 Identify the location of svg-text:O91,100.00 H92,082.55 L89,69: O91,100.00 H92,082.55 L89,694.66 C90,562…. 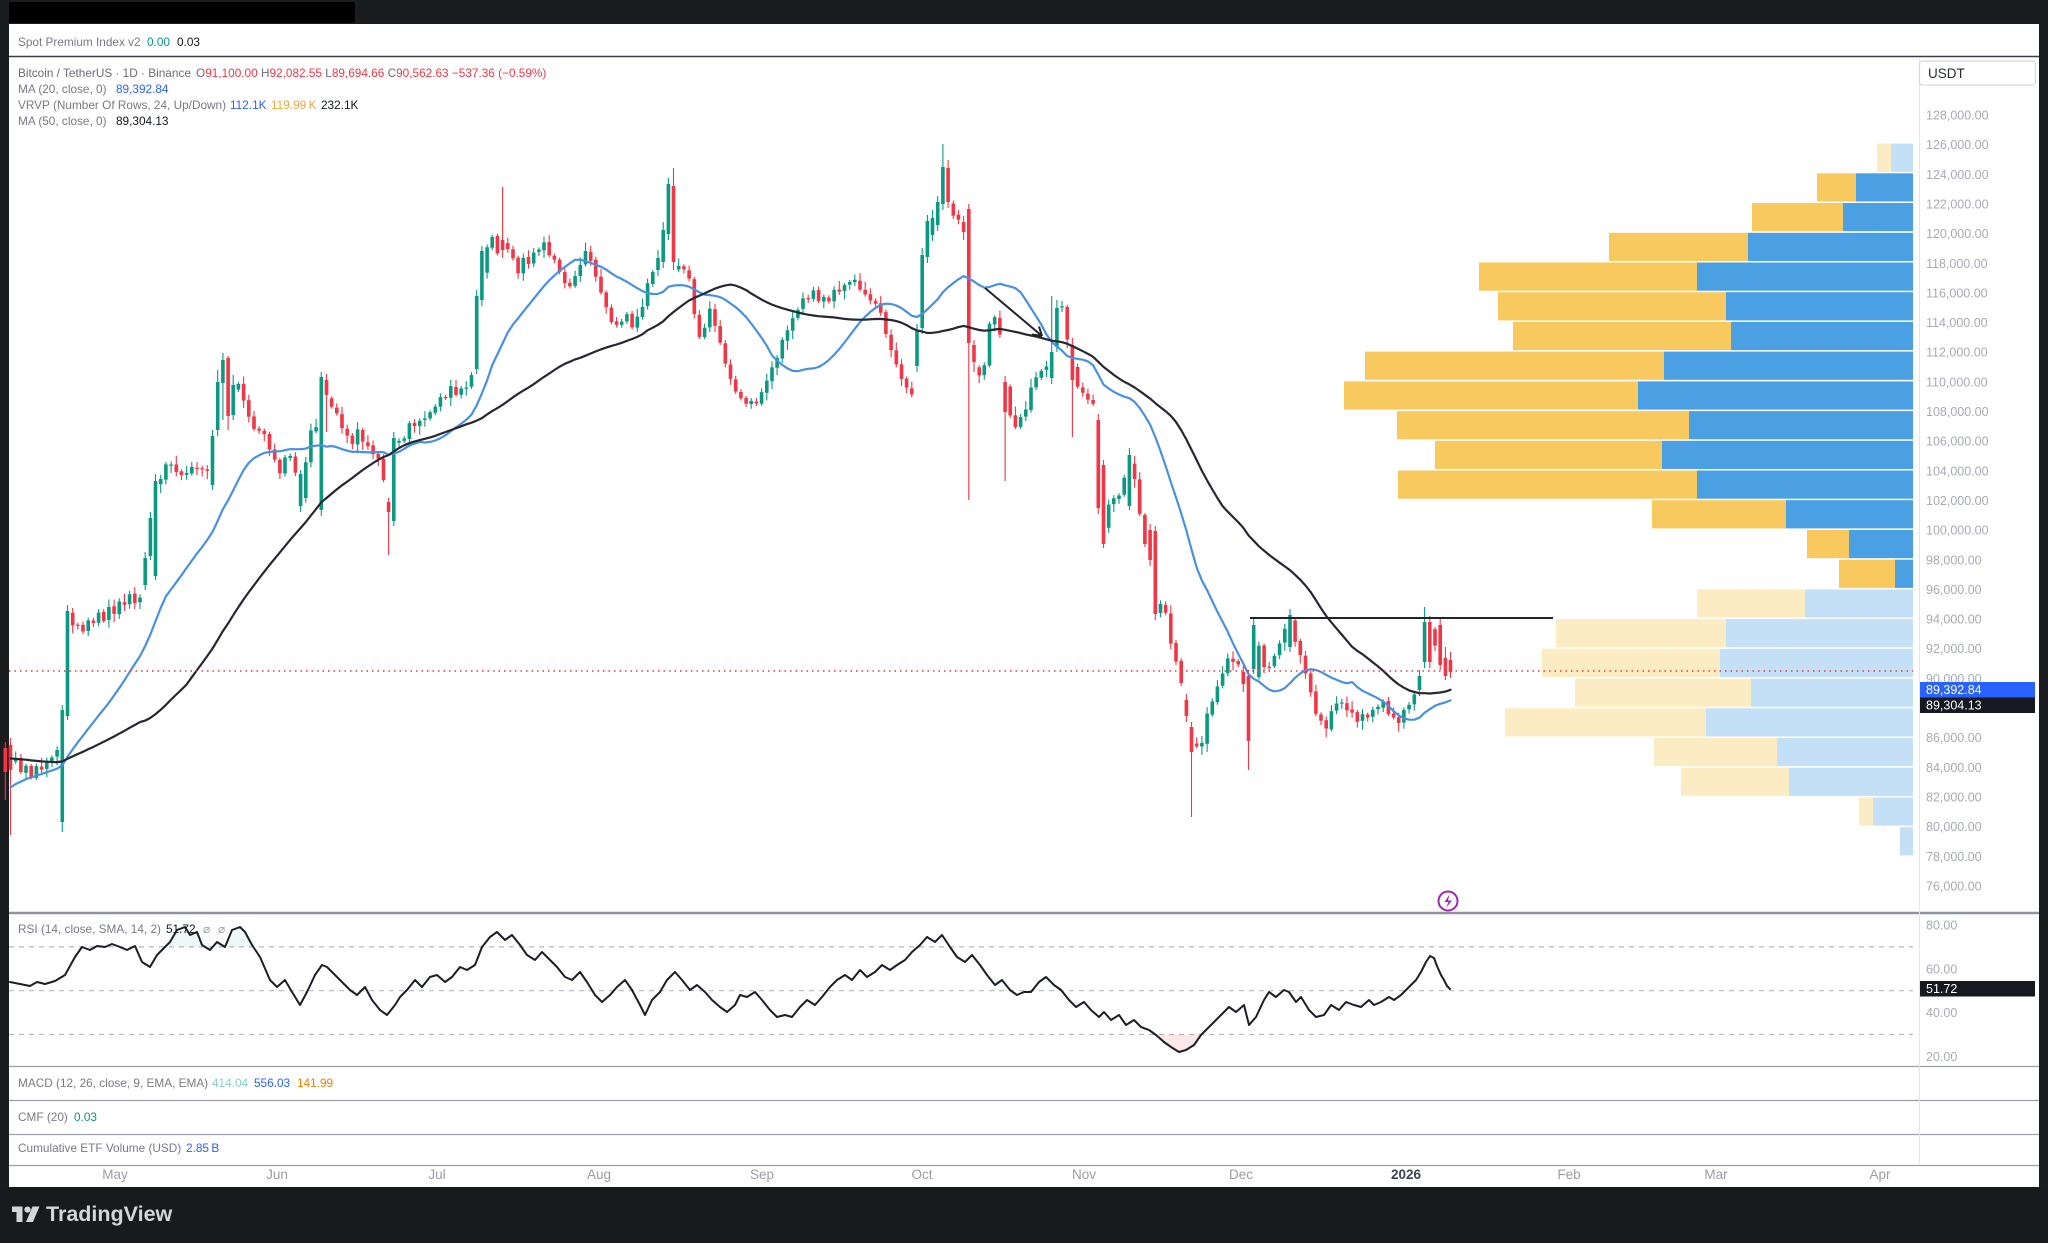
(371, 73).